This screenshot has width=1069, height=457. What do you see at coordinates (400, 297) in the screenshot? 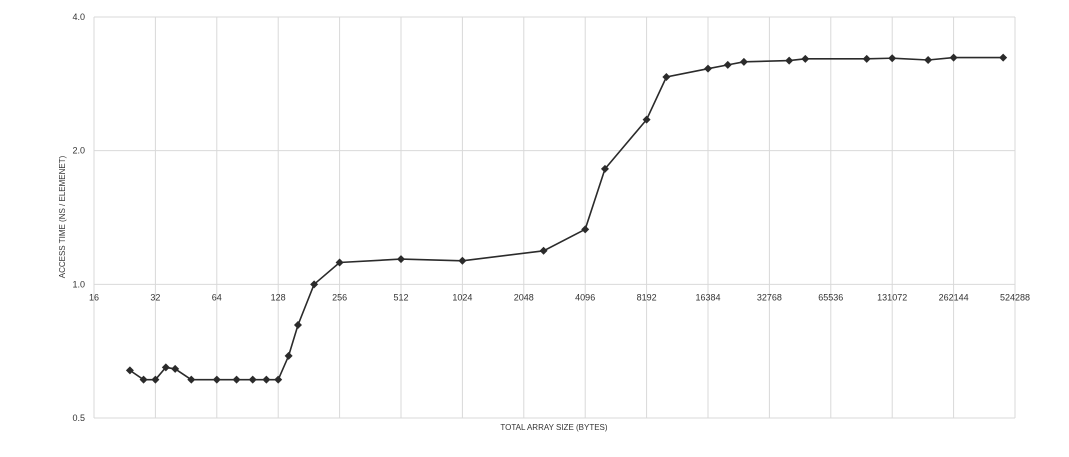
I see `x-tick-label: 512` at bounding box center [400, 297].